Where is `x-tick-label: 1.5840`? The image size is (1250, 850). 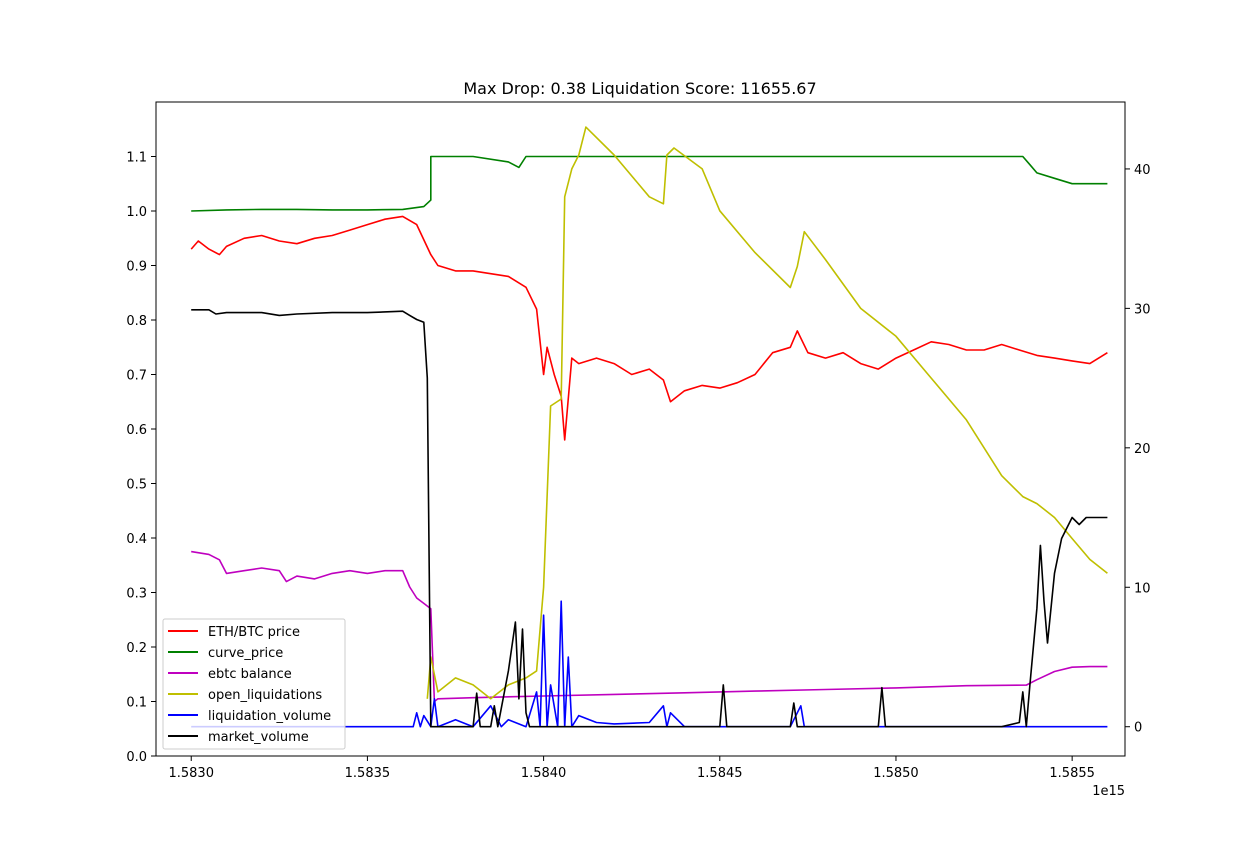
x-tick-label: 1.5840 is located at coordinates (544, 773).